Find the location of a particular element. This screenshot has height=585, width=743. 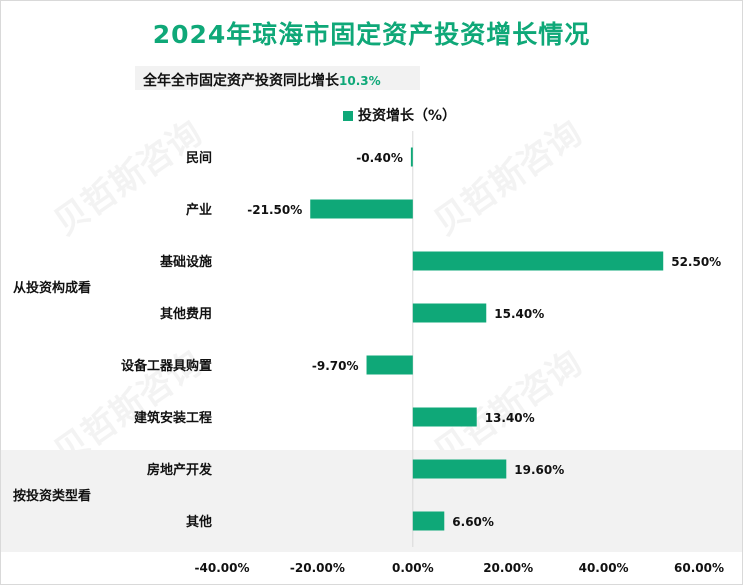

legend: 投资增长（%） is located at coordinates (399, 115).